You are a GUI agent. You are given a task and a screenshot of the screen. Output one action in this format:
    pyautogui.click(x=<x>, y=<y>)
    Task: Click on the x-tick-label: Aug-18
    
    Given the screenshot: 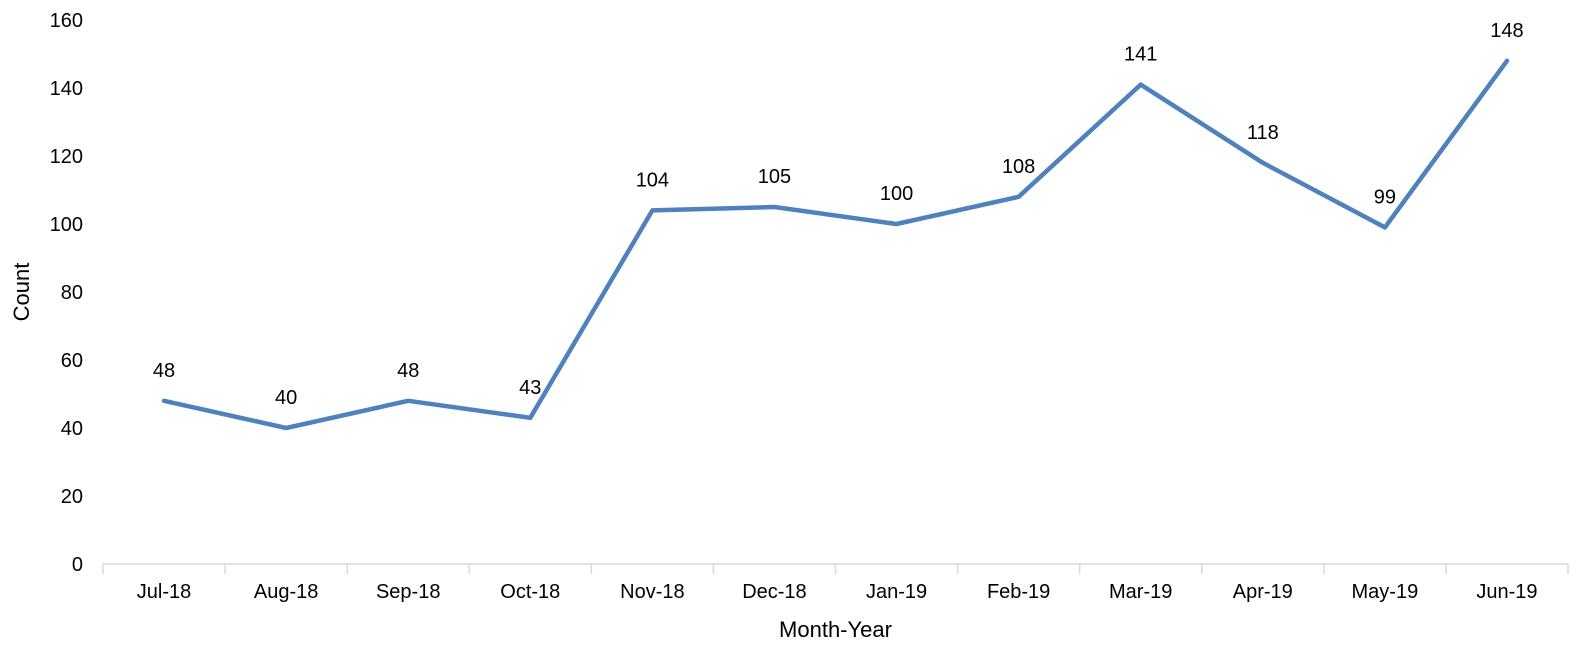 What is the action you would take?
    pyautogui.click(x=286, y=592)
    